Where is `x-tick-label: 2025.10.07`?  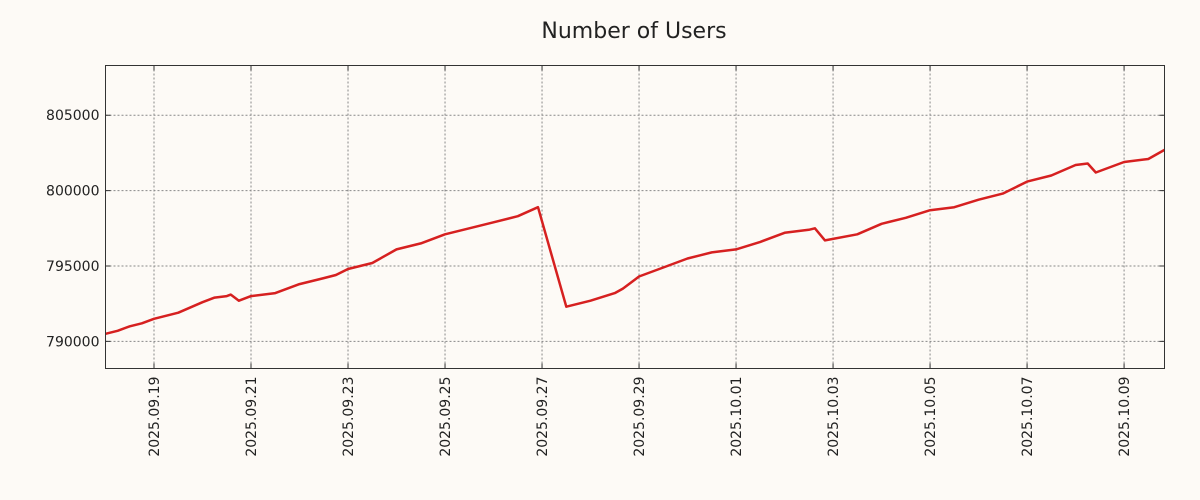 x-tick-label: 2025.10.07 is located at coordinates (1028, 417).